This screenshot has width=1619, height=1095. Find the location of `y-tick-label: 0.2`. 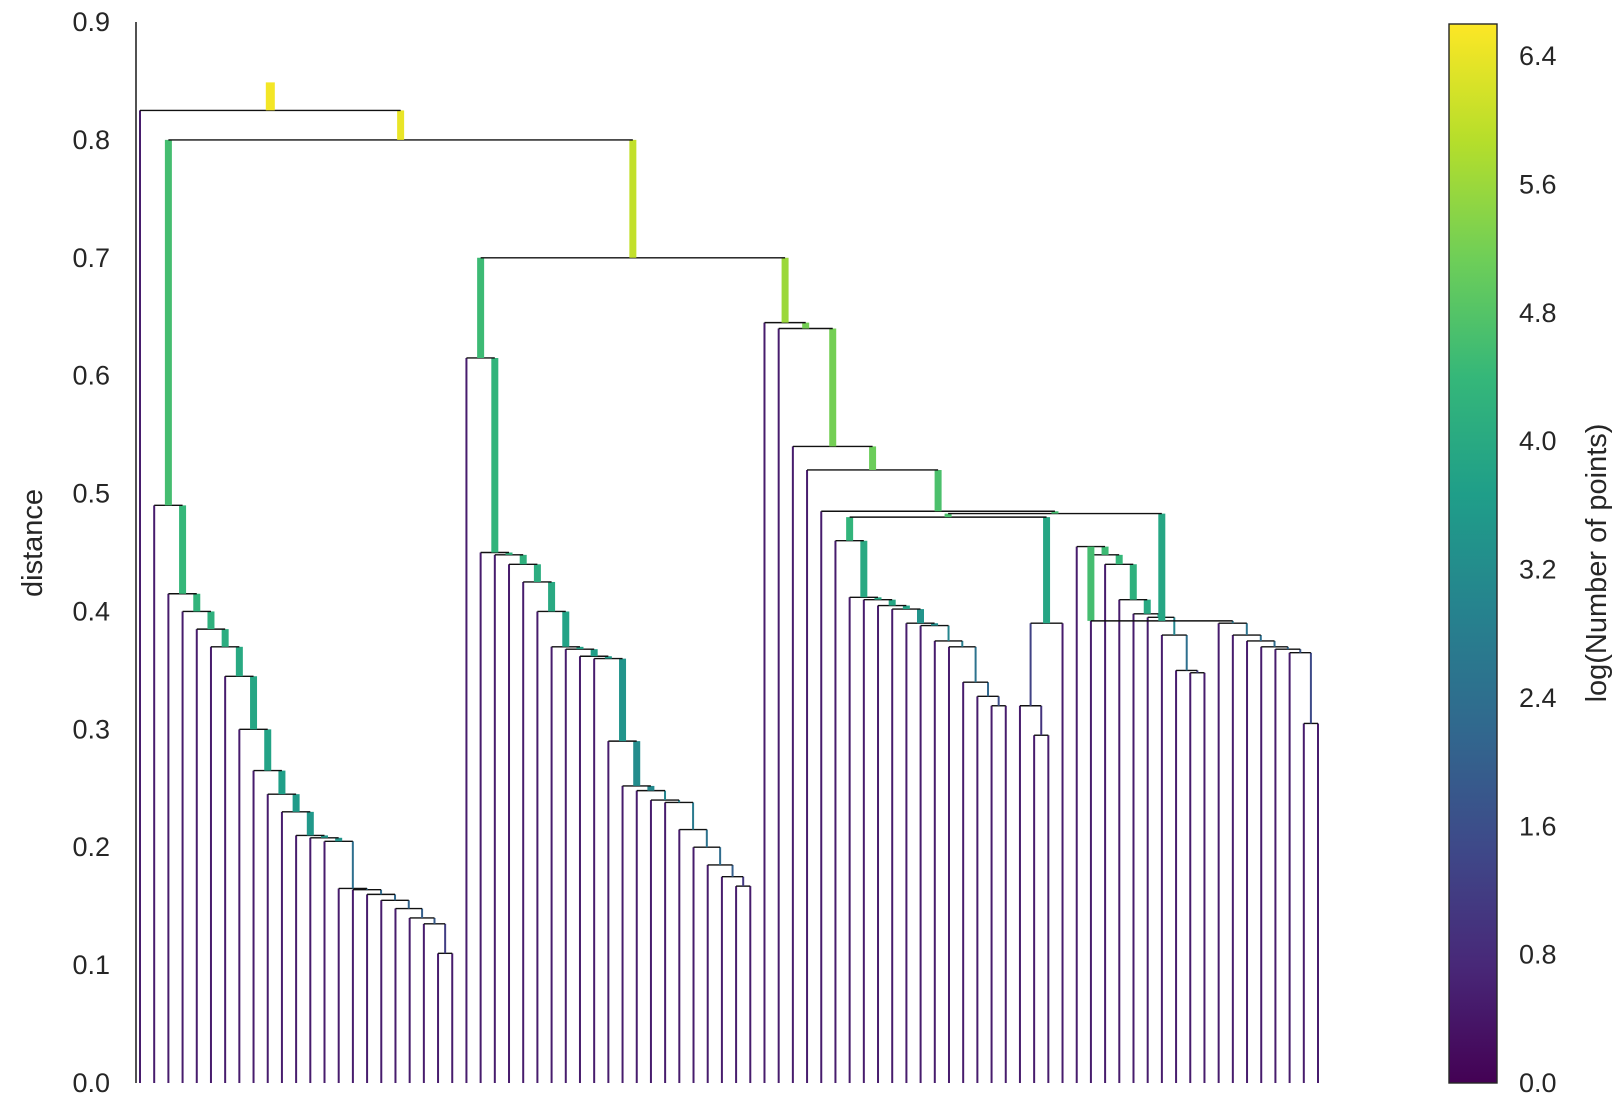

y-tick-label: 0.2 is located at coordinates (91, 847).